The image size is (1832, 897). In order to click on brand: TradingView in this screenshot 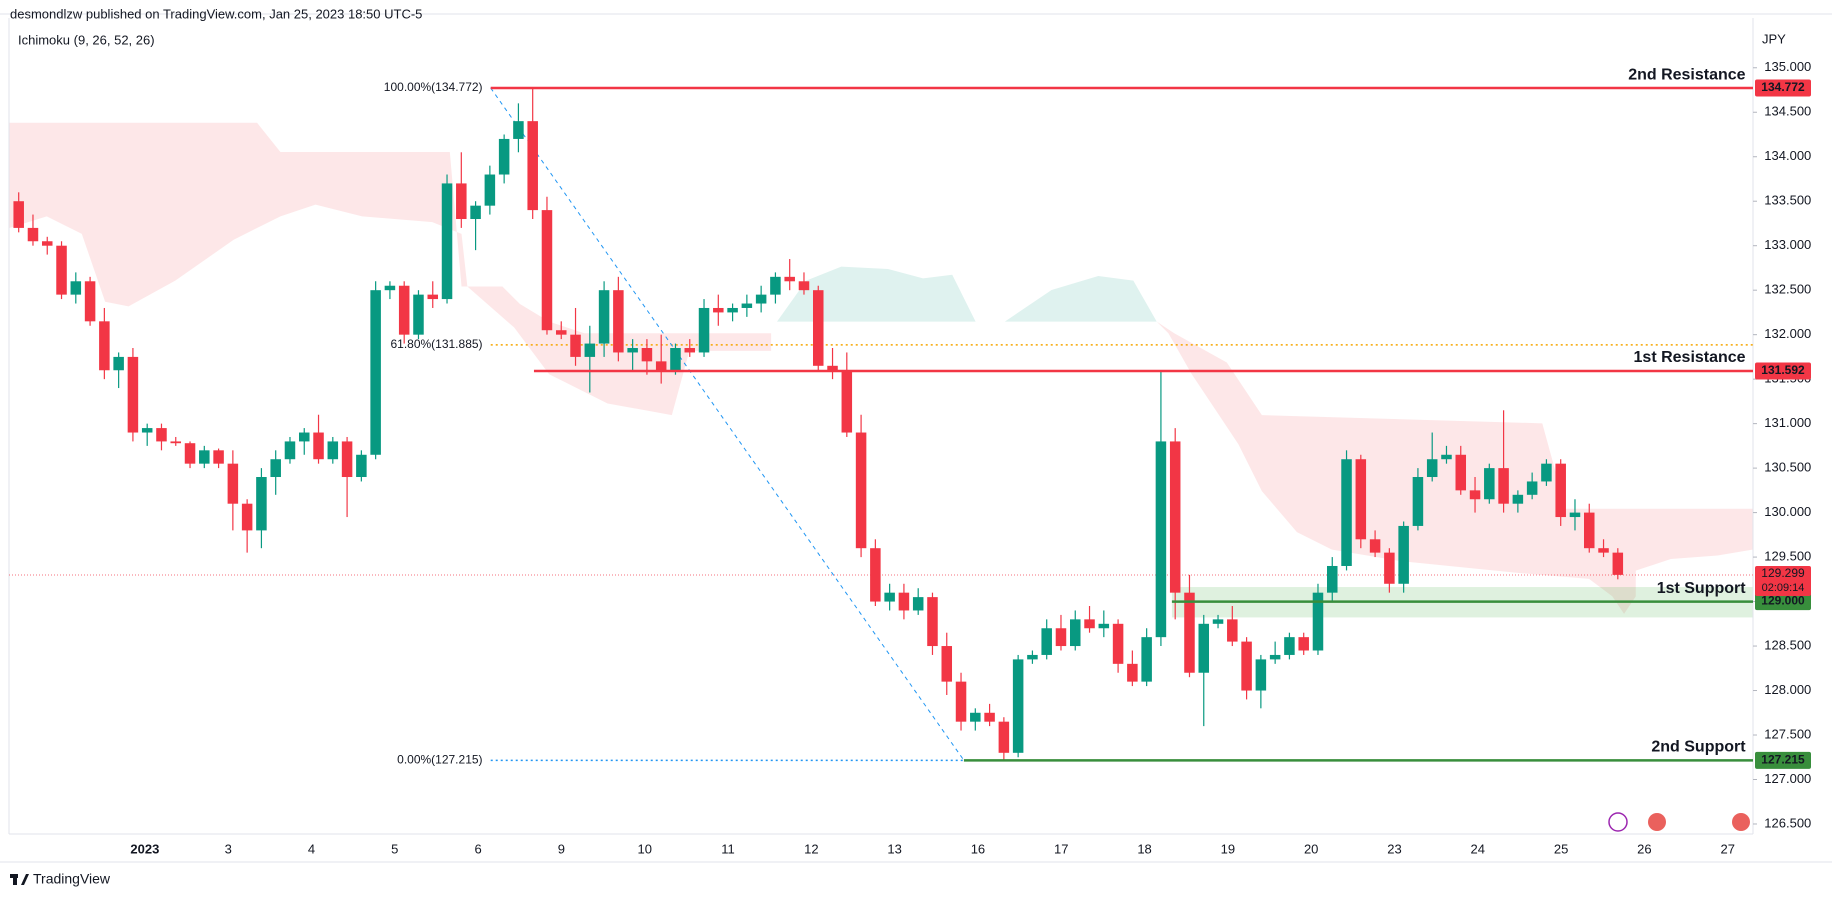, I will do `click(72, 879)`.